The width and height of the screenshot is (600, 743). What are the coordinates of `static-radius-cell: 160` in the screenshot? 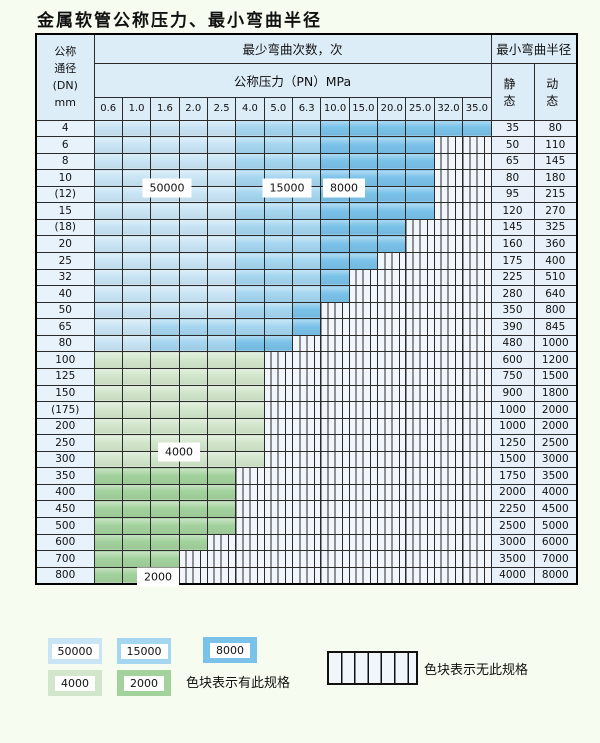 It's located at (512, 244).